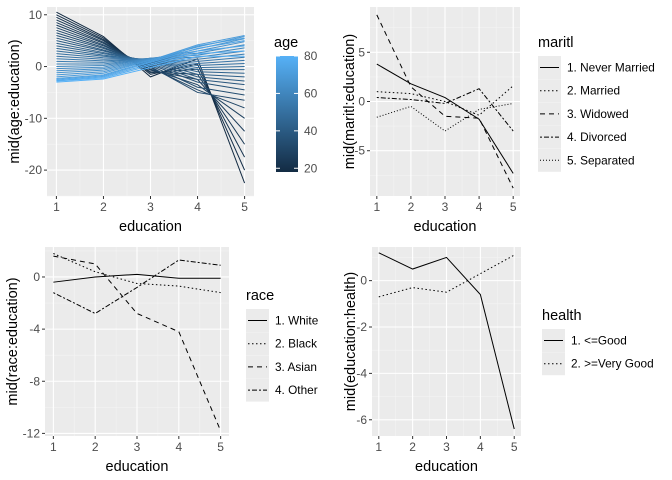 The image size is (672, 480). Describe the element at coordinates (15, 101) in the screenshot. I see `y-axis-title: mid(age:education)` at that location.